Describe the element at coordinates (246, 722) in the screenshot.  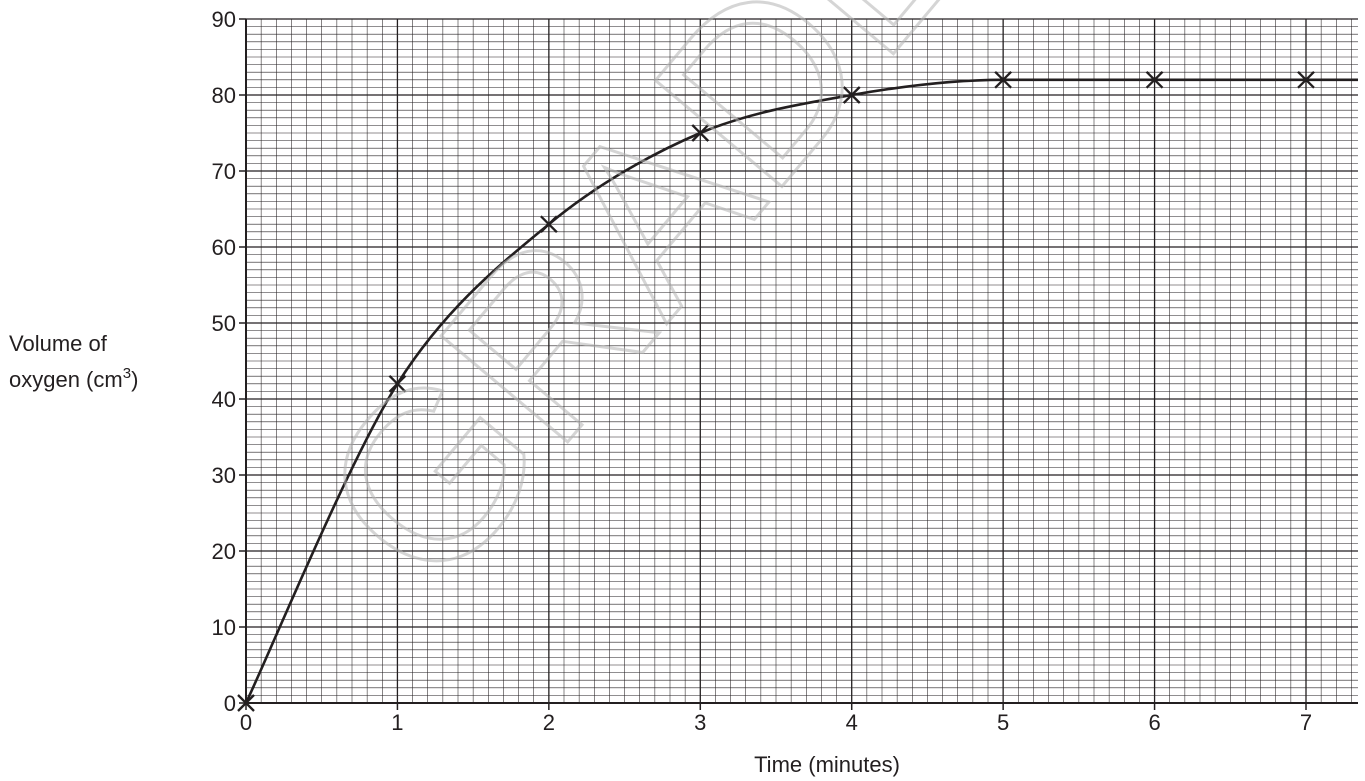
I see `x-tick-label: 0` at that location.